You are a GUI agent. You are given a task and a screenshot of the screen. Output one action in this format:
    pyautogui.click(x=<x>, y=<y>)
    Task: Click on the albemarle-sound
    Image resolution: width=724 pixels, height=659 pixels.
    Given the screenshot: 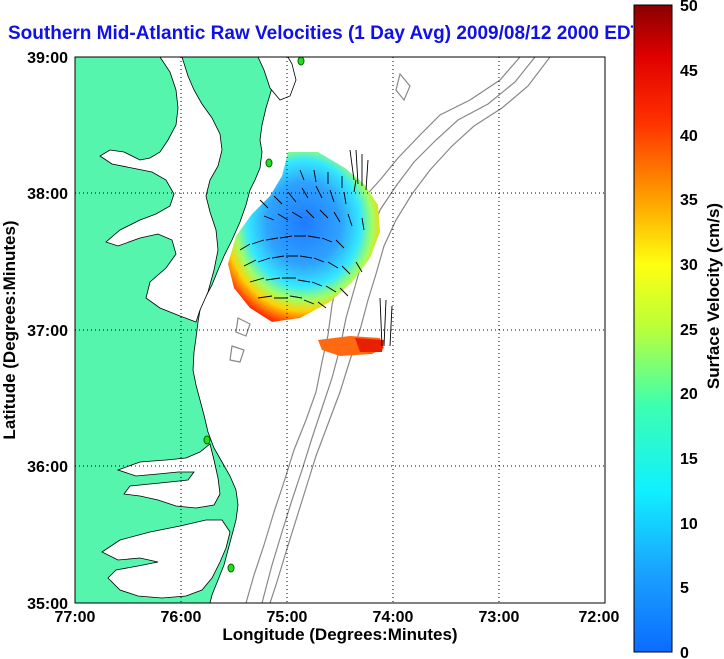 What is the action you would take?
    pyautogui.click(x=168, y=476)
    